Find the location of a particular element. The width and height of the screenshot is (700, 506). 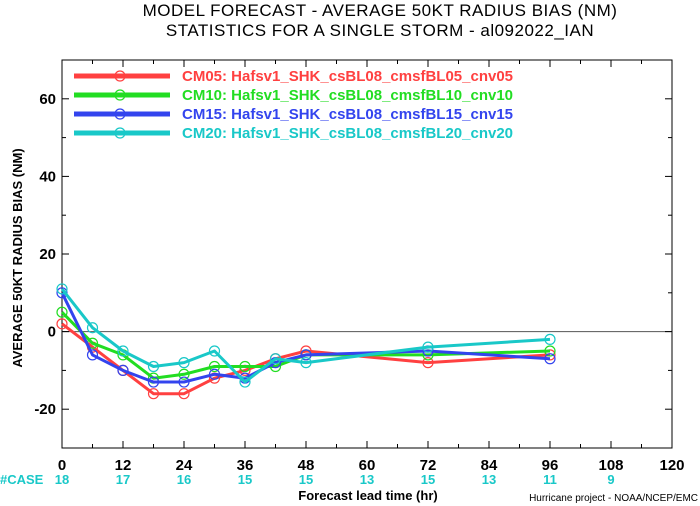

x-tick-label: 0 is located at coordinates (62, 465).